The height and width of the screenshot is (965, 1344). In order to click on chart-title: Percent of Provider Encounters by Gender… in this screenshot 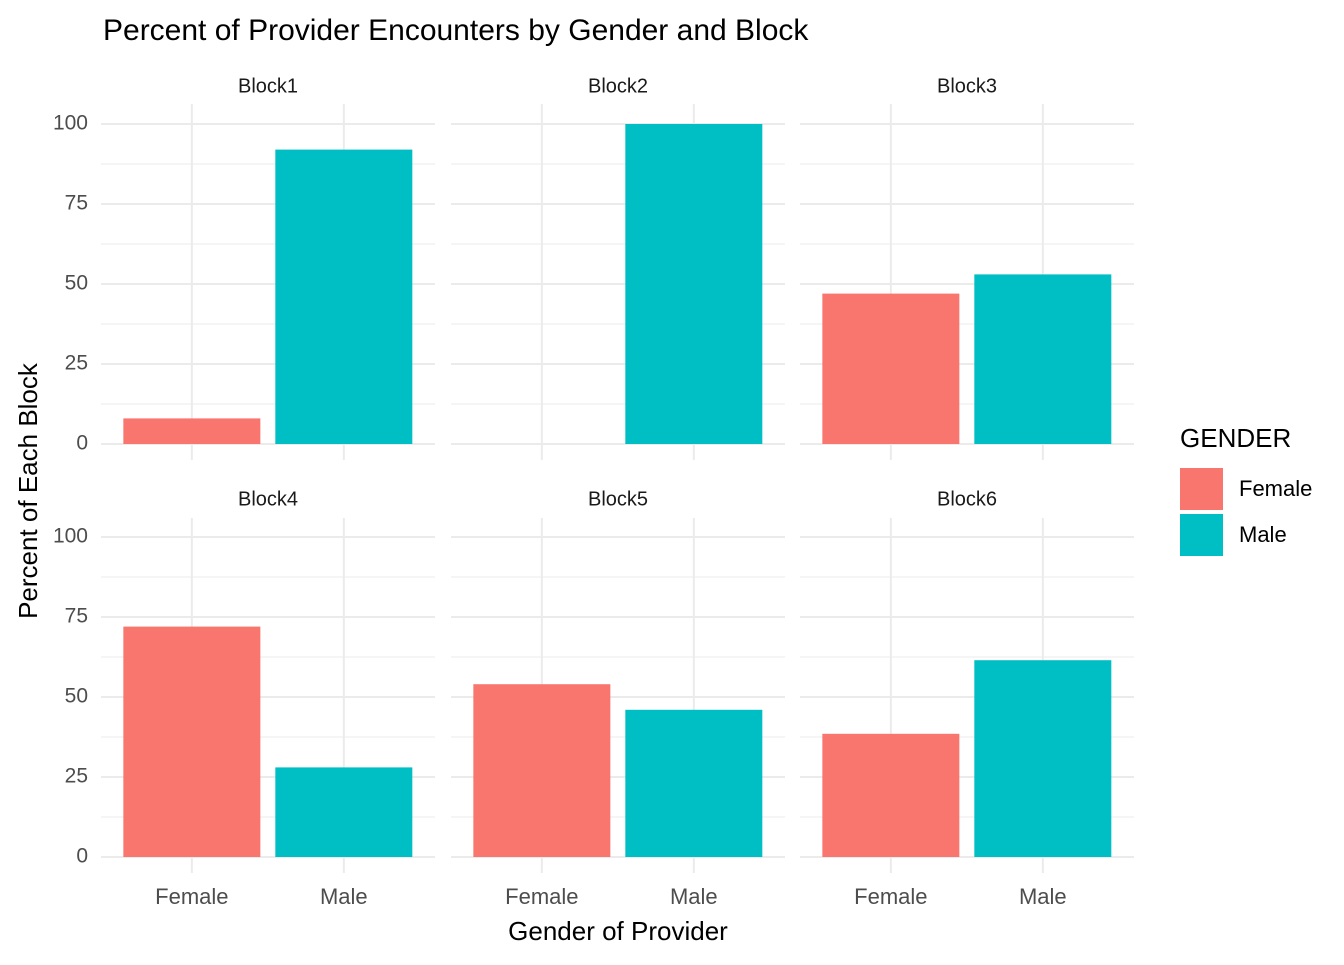, I will do `click(456, 30)`.